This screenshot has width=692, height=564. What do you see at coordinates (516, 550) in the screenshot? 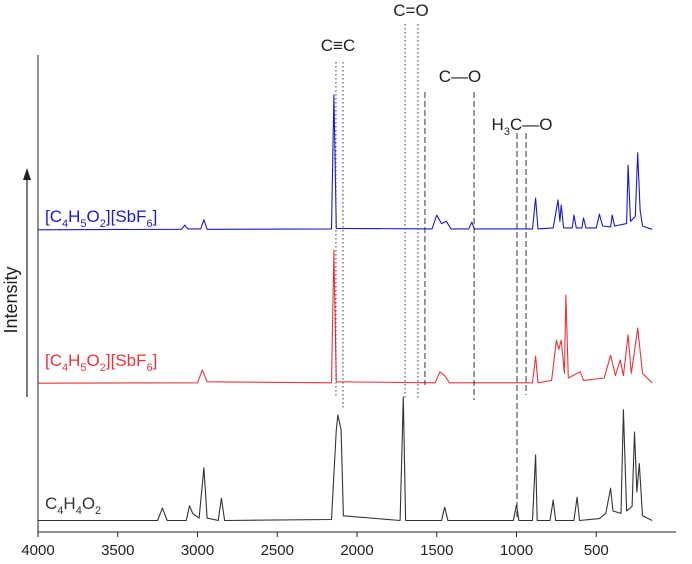
I see `x-tick-label: 1000` at bounding box center [516, 550].